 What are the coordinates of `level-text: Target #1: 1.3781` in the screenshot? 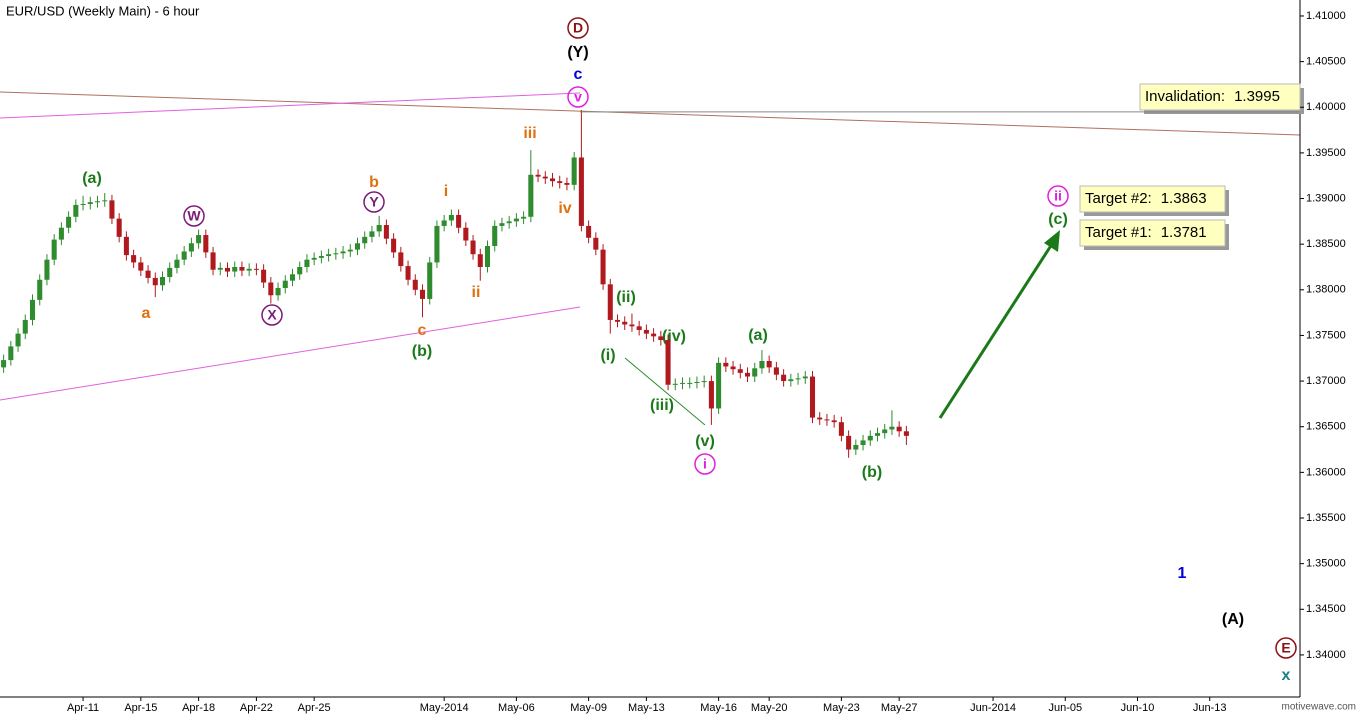 It's located at (1146, 232).